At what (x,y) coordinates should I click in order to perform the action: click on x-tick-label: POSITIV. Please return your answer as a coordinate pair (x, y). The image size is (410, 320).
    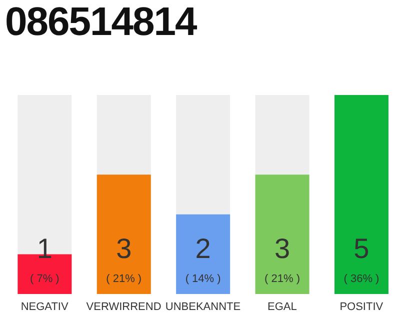
    Looking at the image, I should click on (362, 306).